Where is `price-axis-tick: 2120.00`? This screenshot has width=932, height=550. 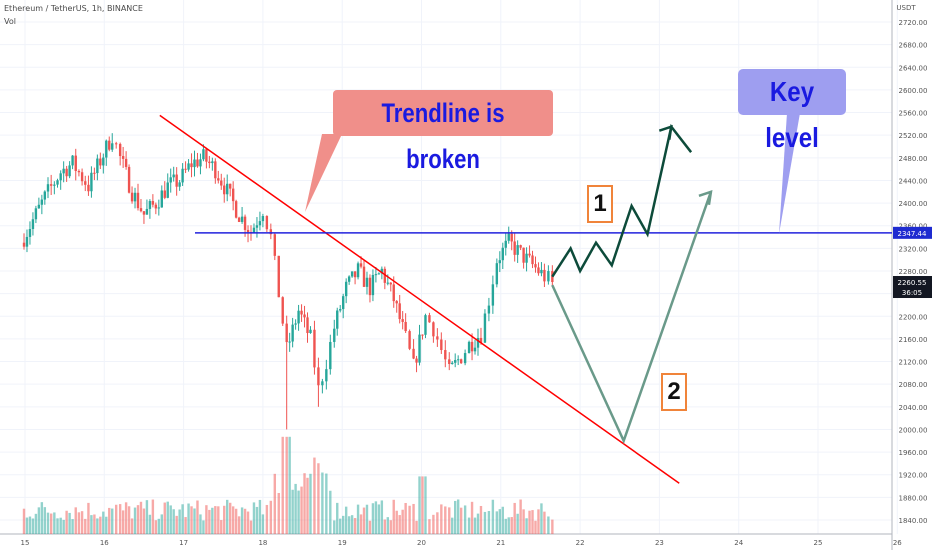 price-axis-tick: 2120.00 is located at coordinates (913, 363).